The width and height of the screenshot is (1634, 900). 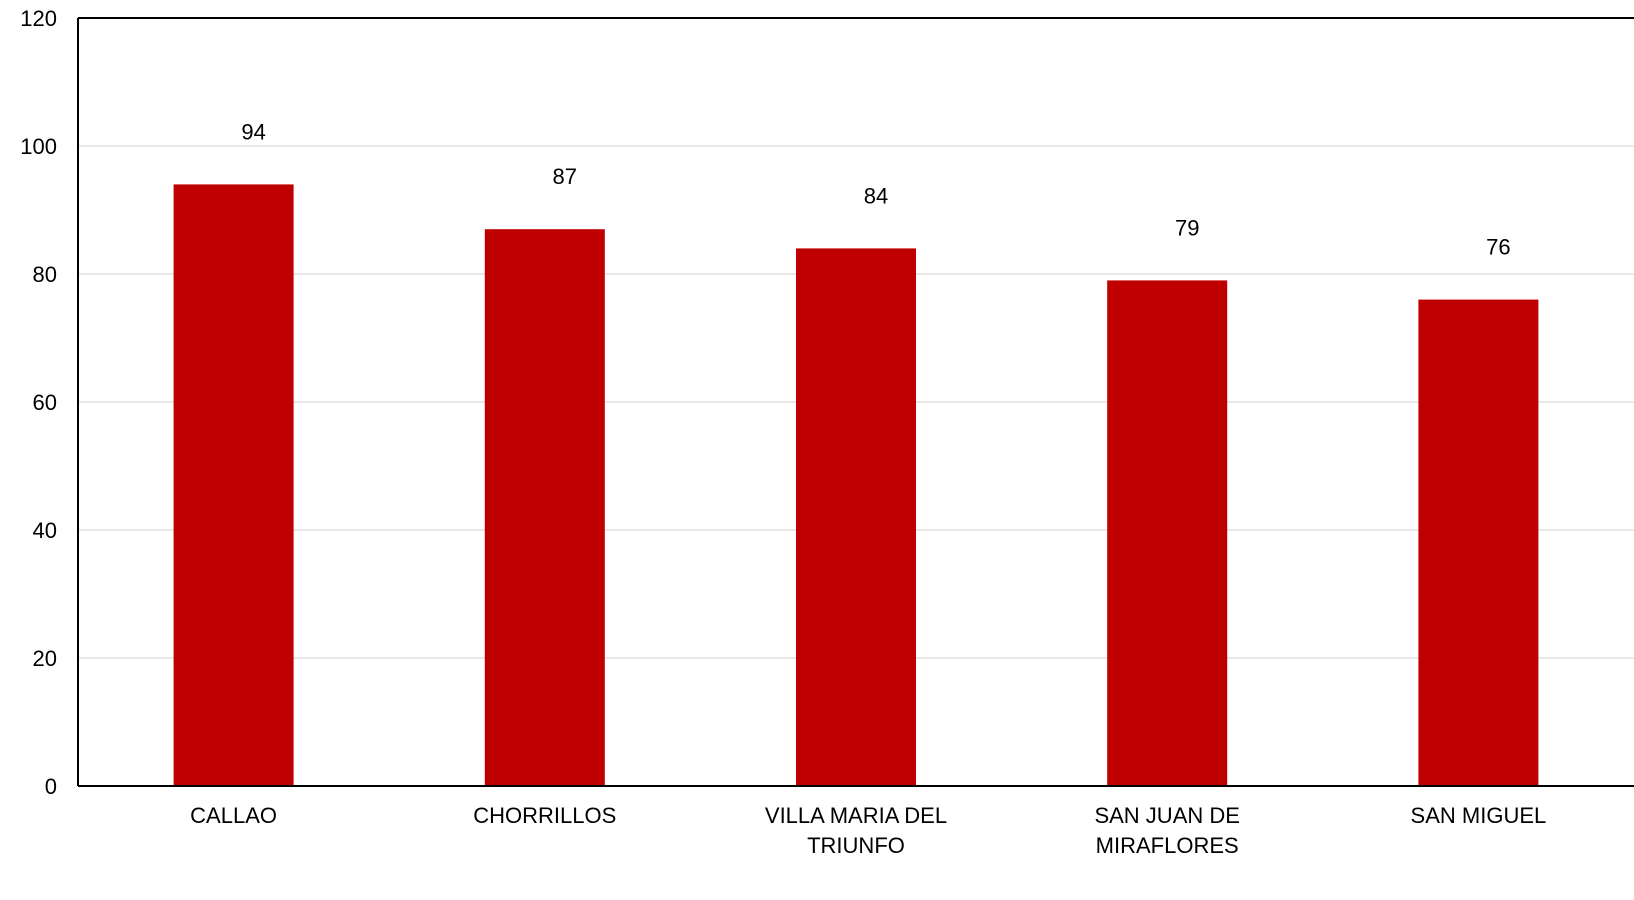 What do you see at coordinates (876, 195) in the screenshot?
I see `data-label: 84` at bounding box center [876, 195].